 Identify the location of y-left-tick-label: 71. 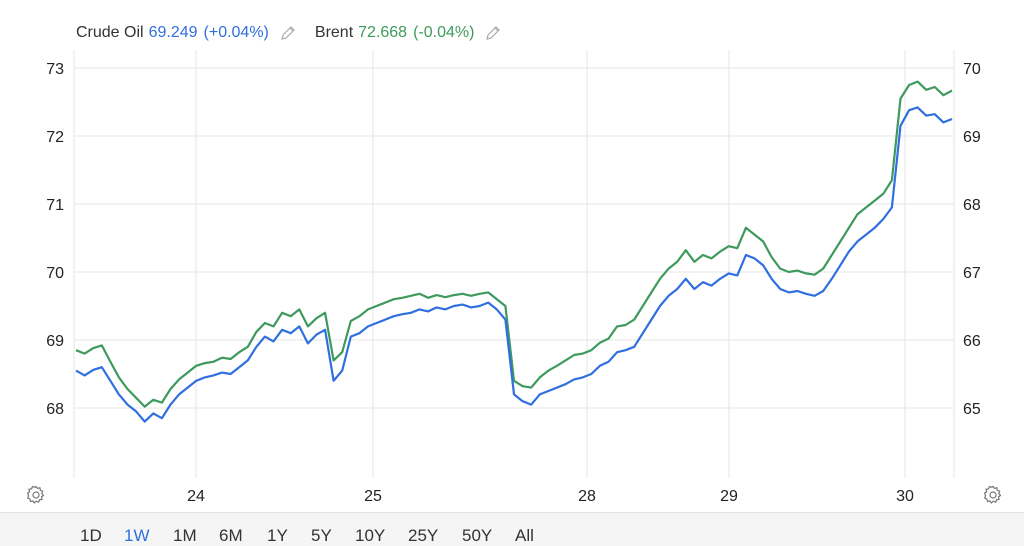
(55, 205).